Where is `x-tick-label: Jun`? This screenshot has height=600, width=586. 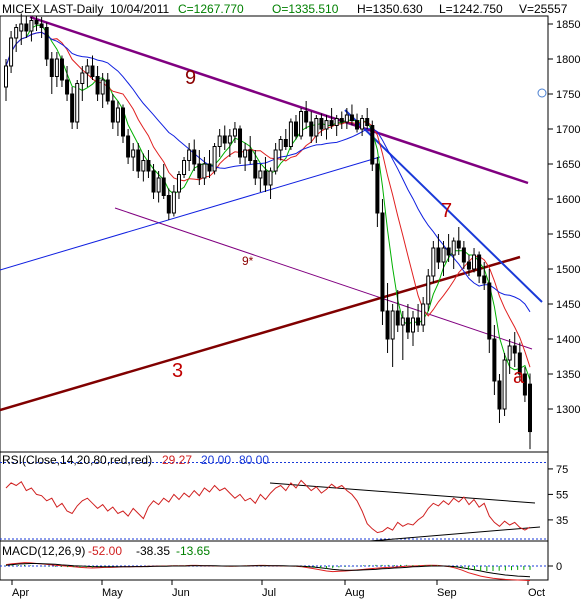
x-tick-label: Jun is located at coordinates (181, 593).